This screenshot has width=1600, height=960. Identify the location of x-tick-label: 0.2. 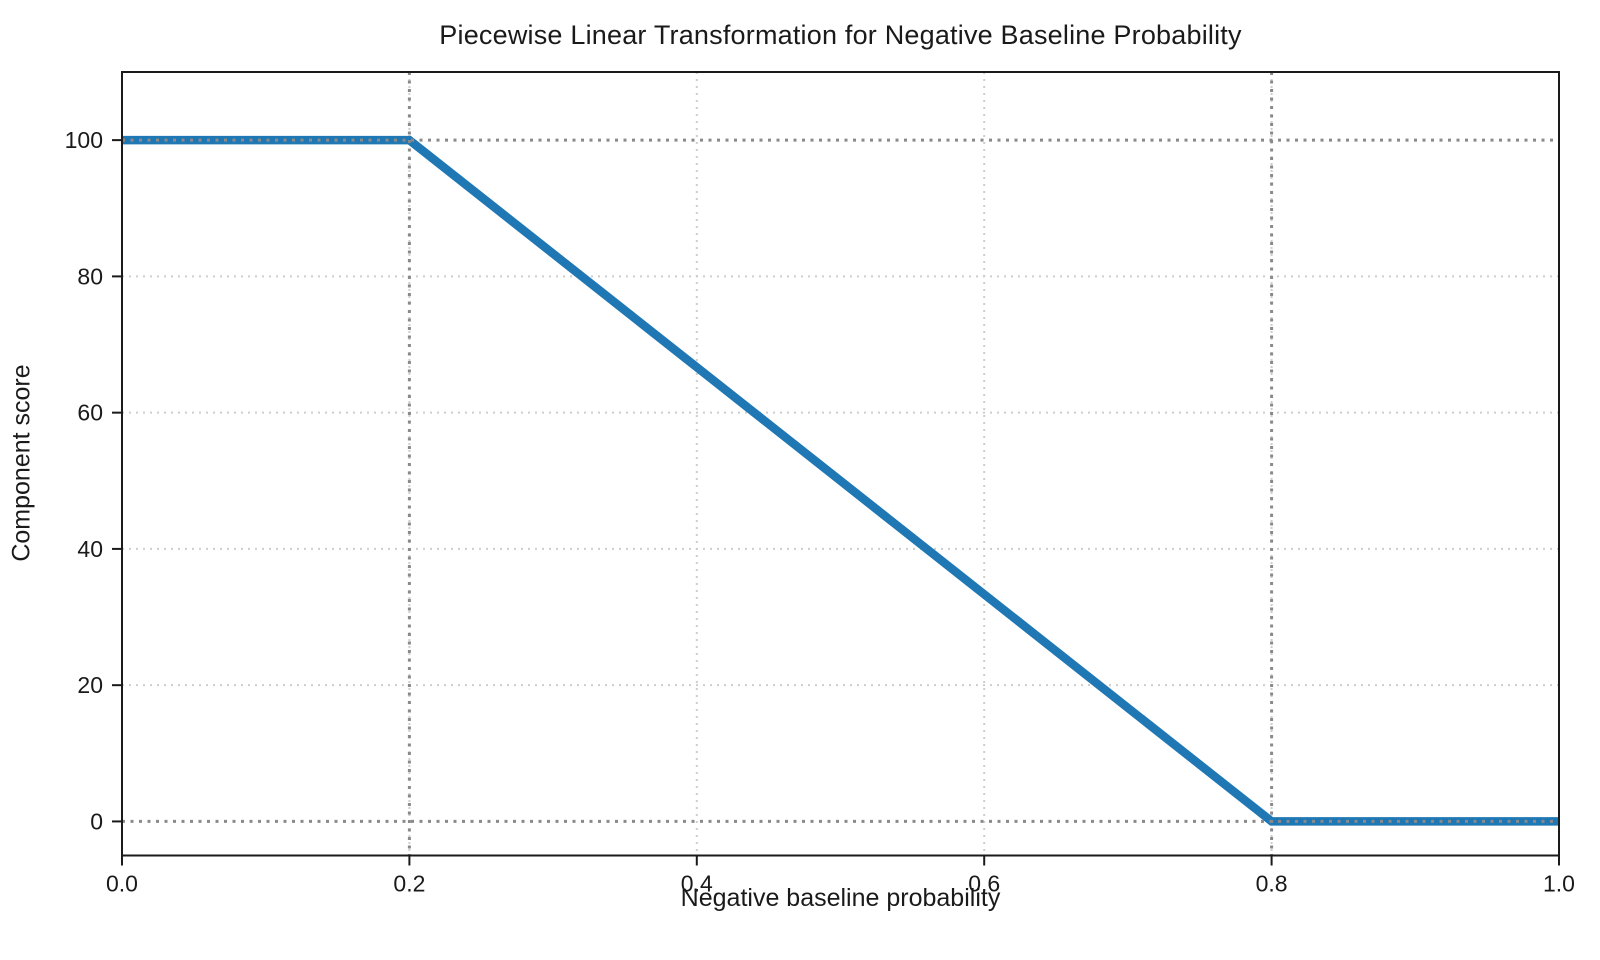
(409, 884).